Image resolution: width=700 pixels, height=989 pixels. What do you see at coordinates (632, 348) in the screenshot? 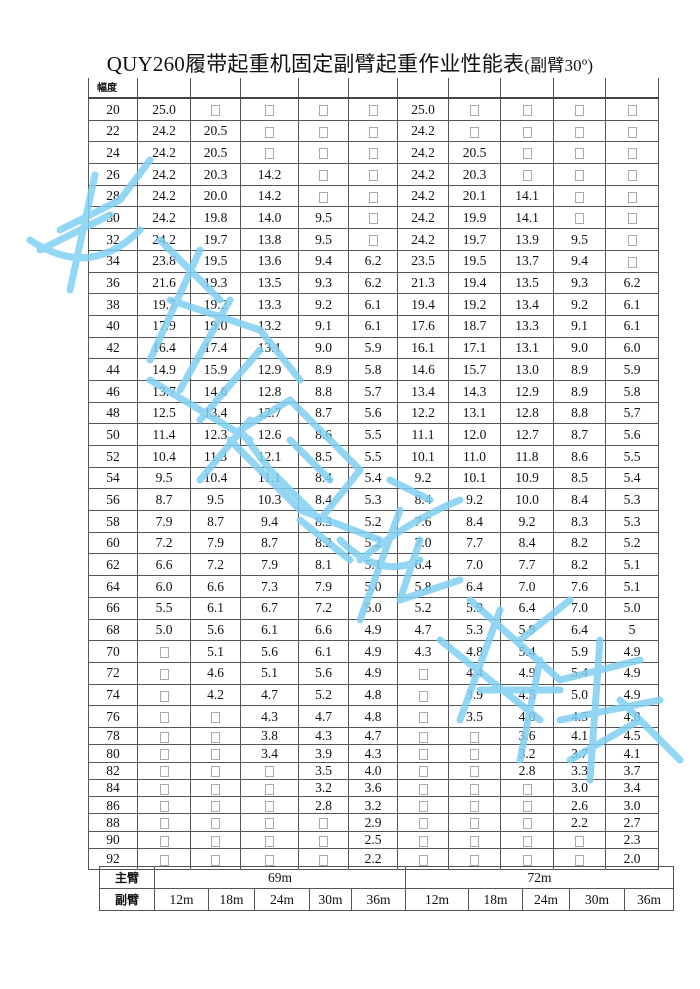
I see `capacity-cell: 6.0` at bounding box center [632, 348].